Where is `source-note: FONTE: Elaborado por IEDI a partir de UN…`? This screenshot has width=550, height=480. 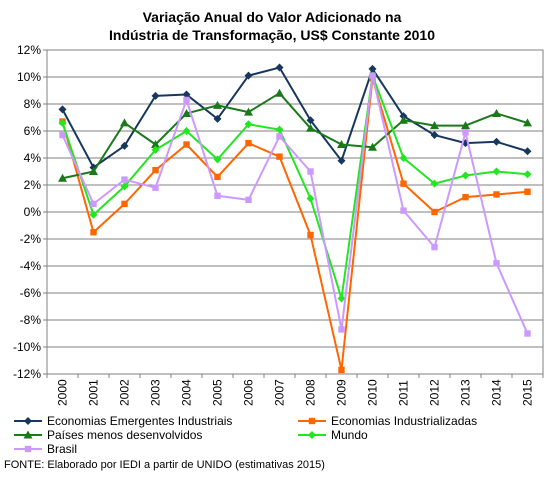 source-note: FONTE: Elaborado por IEDI a partir de UN… is located at coordinates (164, 465).